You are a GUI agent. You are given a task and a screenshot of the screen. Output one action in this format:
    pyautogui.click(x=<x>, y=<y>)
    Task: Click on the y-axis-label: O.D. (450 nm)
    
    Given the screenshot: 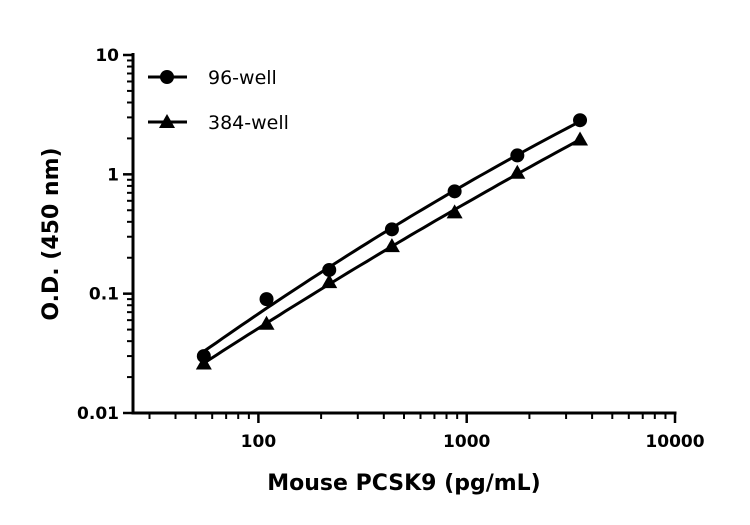 What is the action you would take?
    pyautogui.click(x=51, y=233)
    